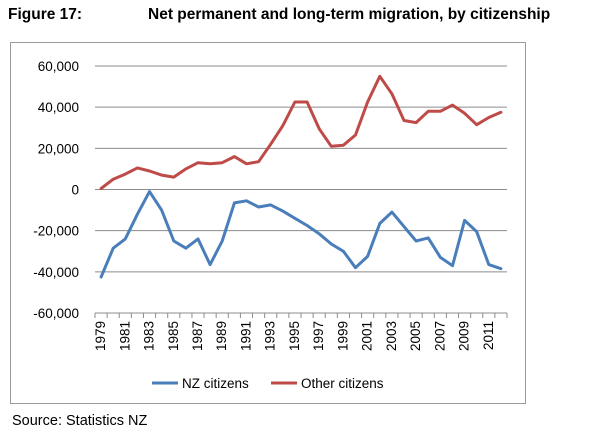 The width and height of the screenshot is (614, 436). Describe the element at coordinates (215, 383) in the screenshot. I see `legend-label-nz-citizens: NZ citizens` at that location.